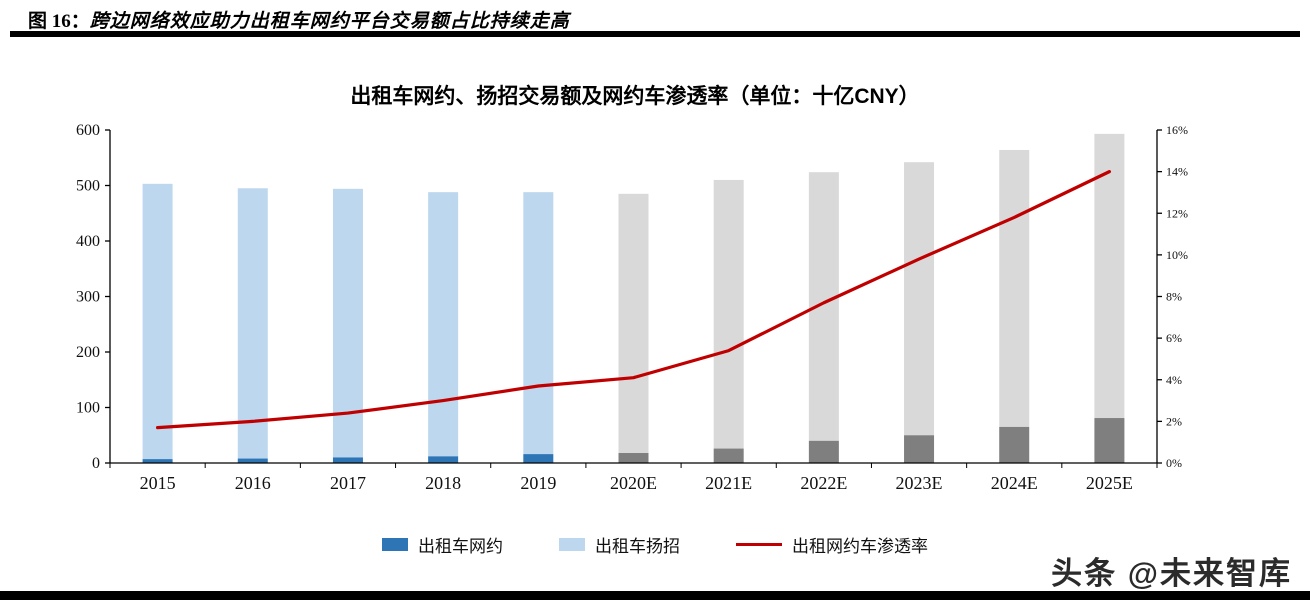 This screenshot has height=600, width=1310. What do you see at coordinates (919, 483) in the screenshot?
I see `svg-text: 2023E` at bounding box center [919, 483].